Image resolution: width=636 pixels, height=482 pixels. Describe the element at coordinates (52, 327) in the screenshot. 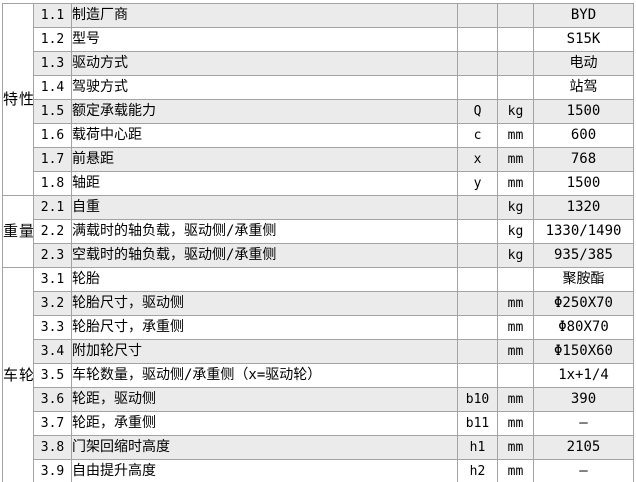

I see `row-number-cell: 3.3` at that location.